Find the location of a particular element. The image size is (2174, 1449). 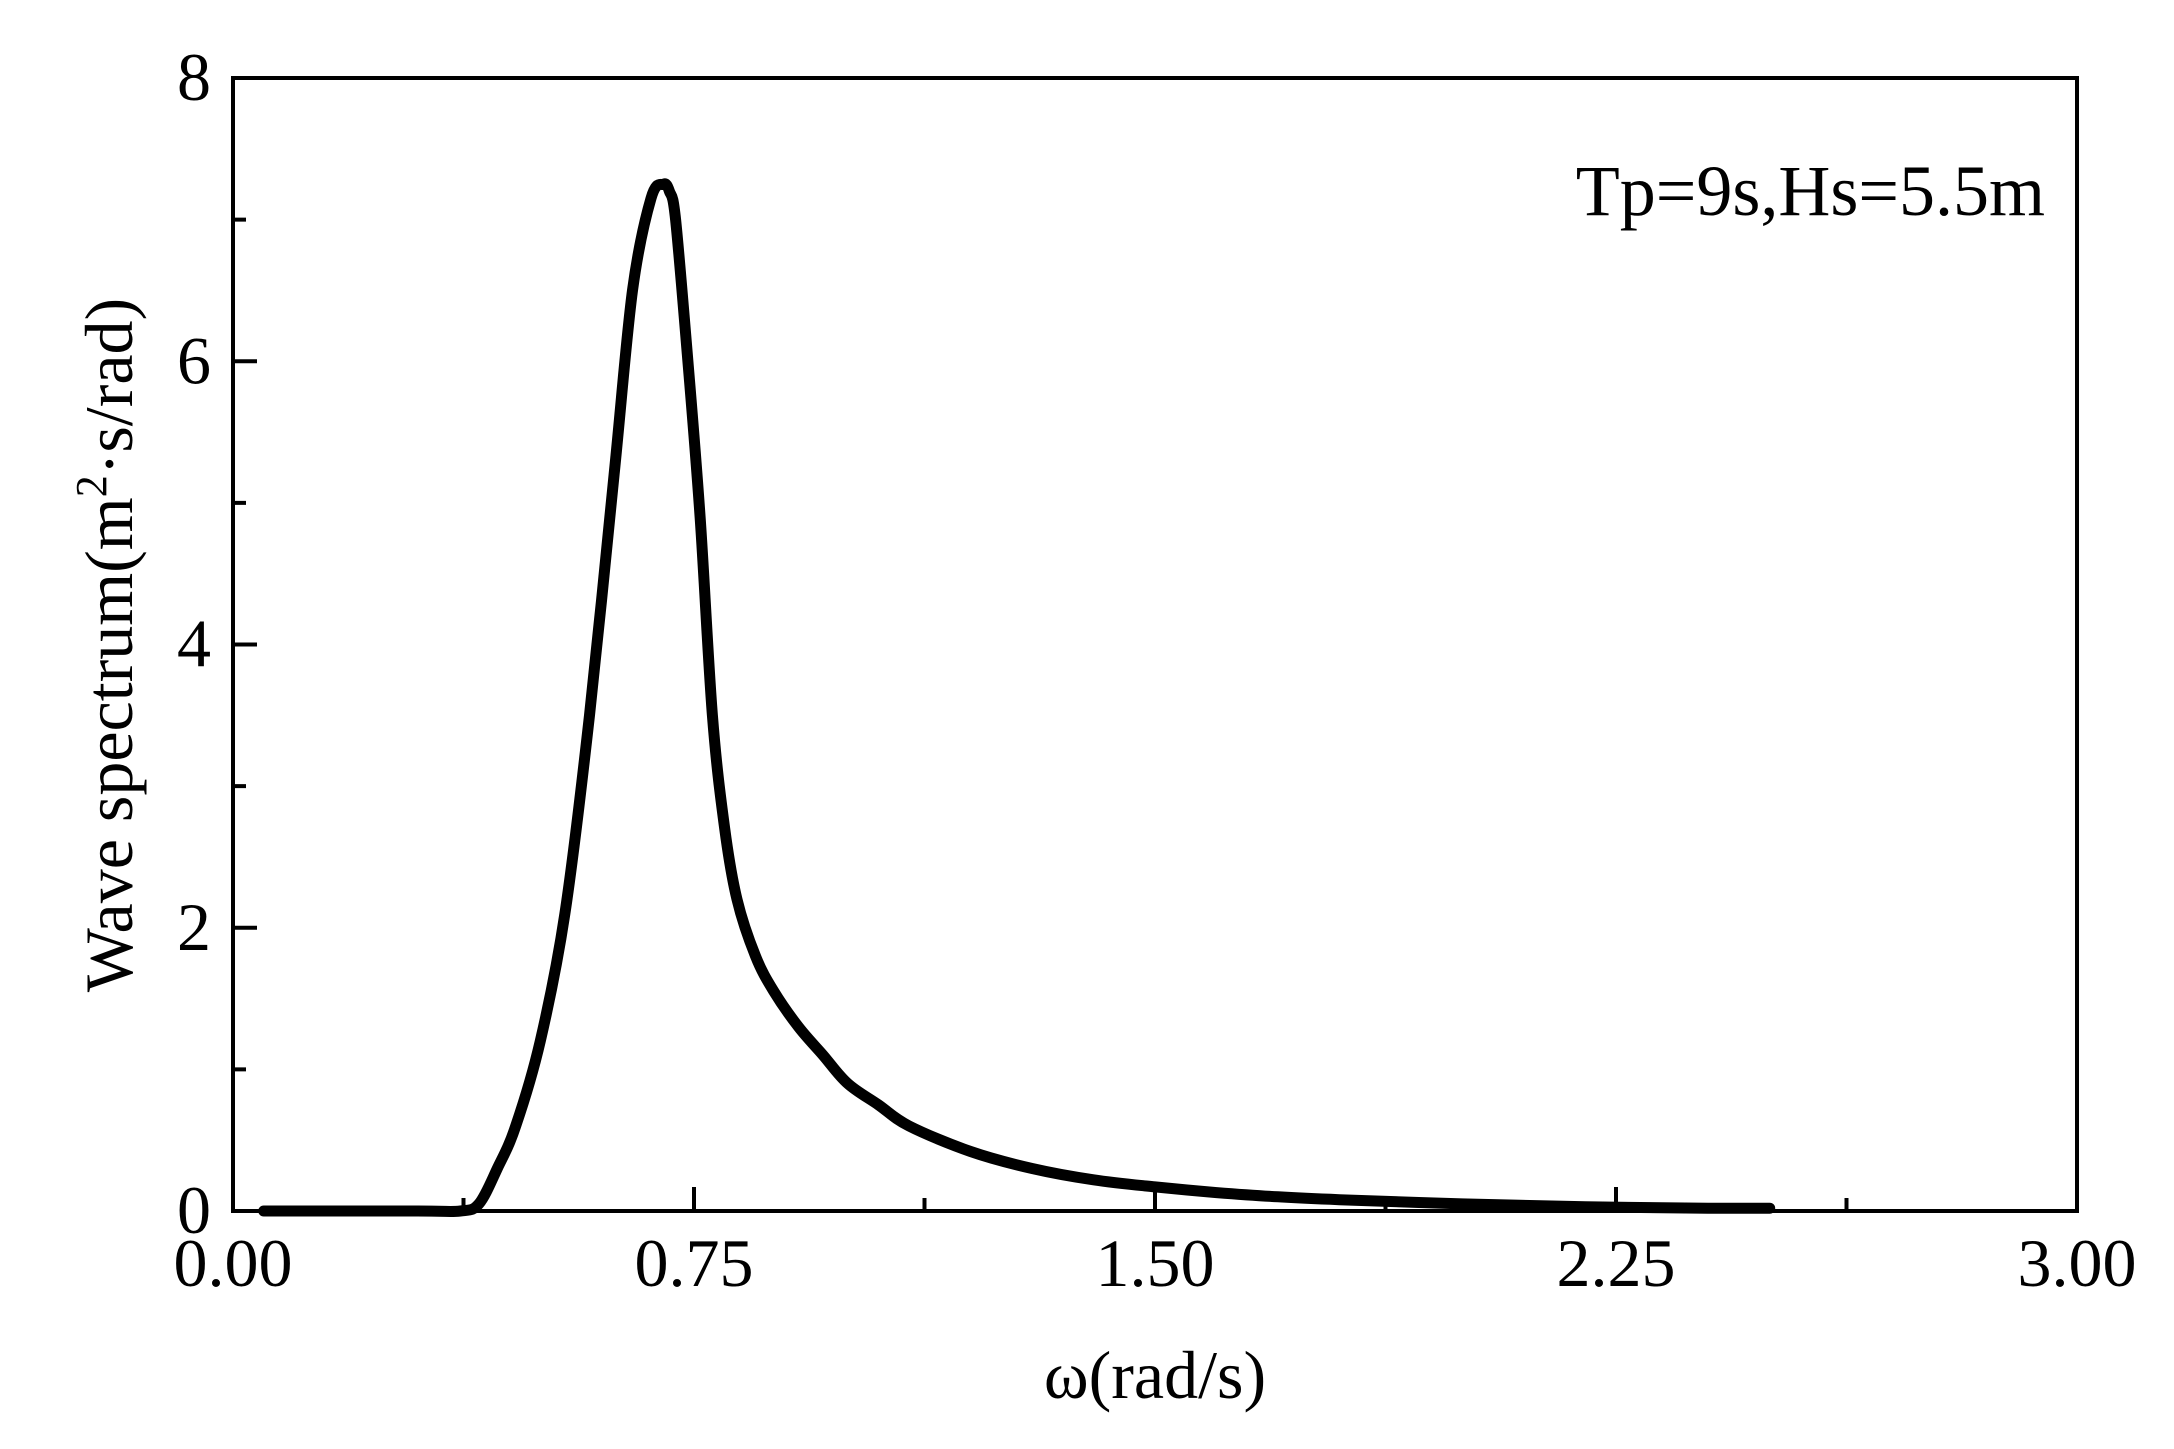

x-tick-label: 1.50 is located at coordinates (1155, 1263).